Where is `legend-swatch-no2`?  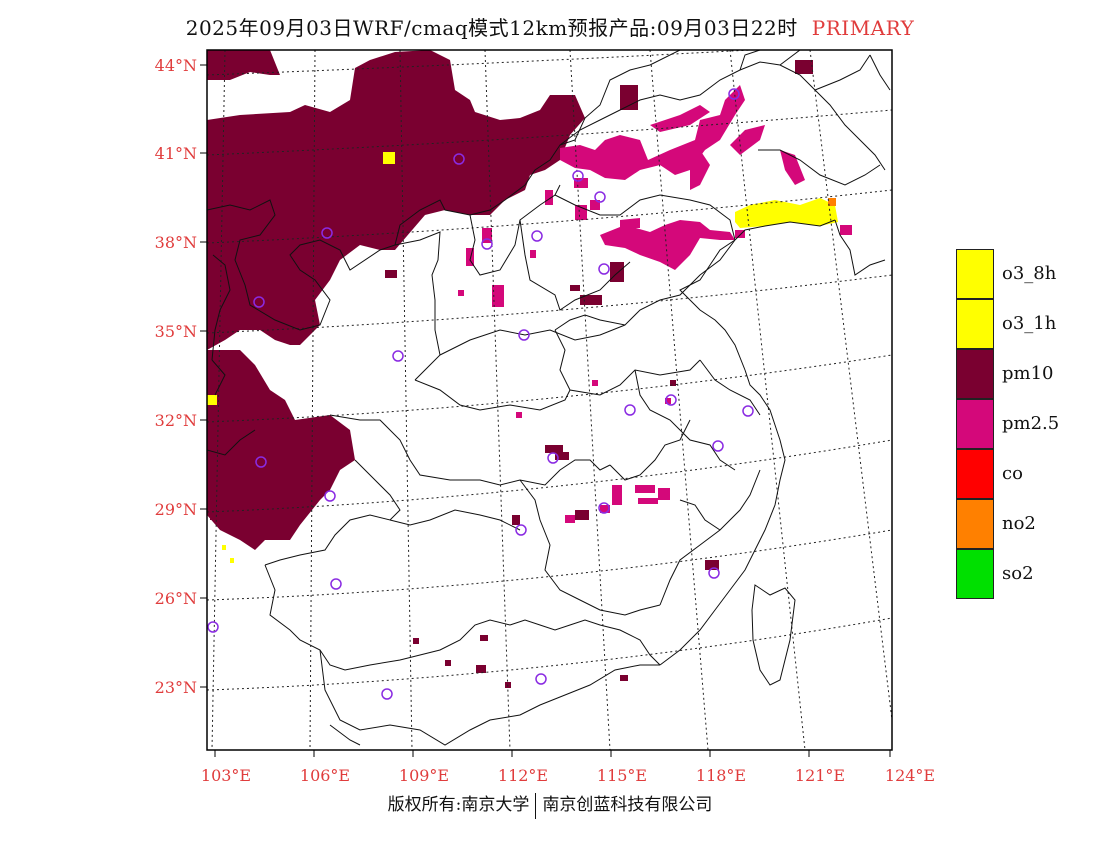
legend-swatch-no2 is located at coordinates (975, 524).